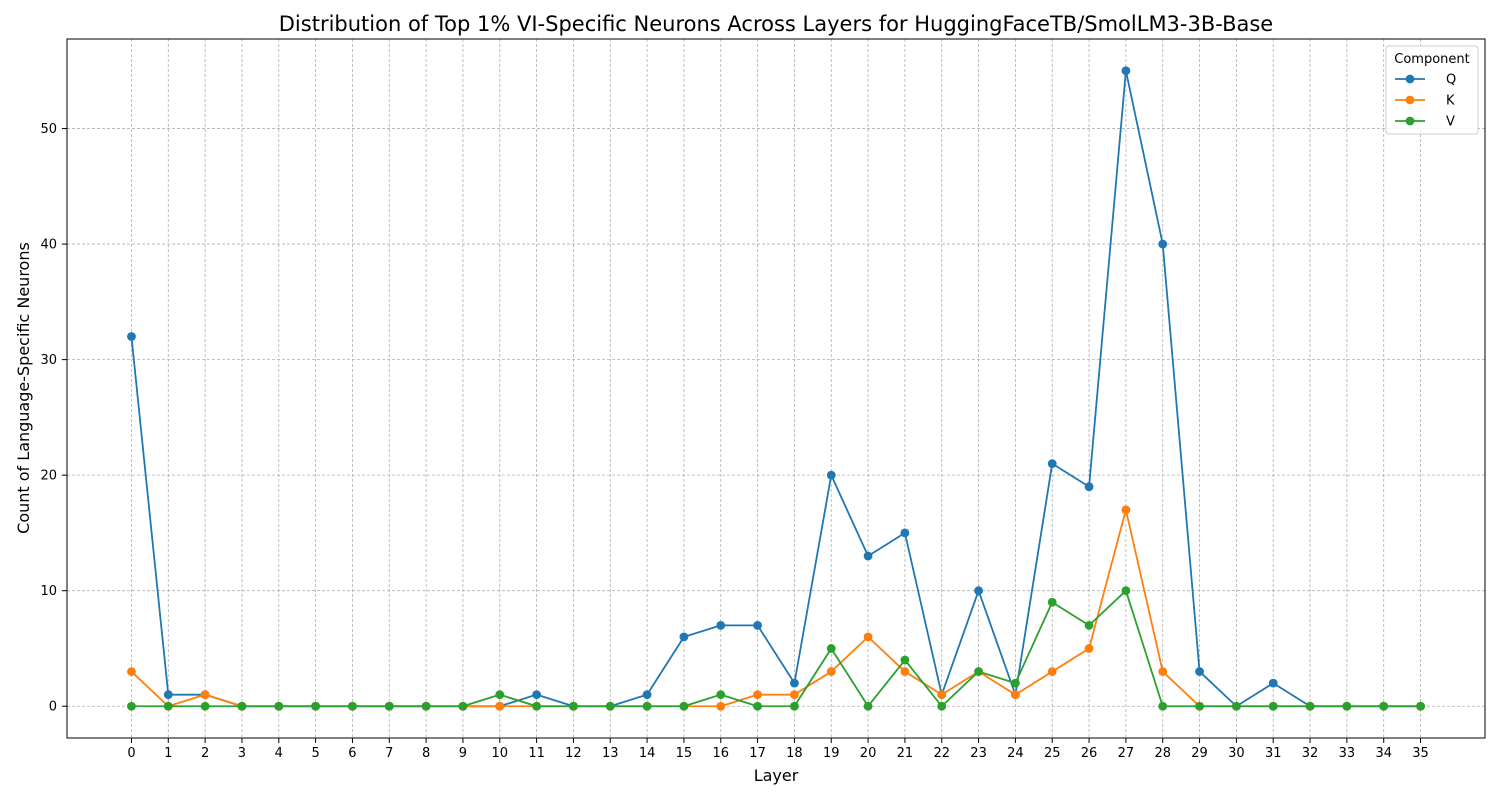 The image size is (1500, 800). I want to click on x-tick-label: 26, so click(1089, 753).